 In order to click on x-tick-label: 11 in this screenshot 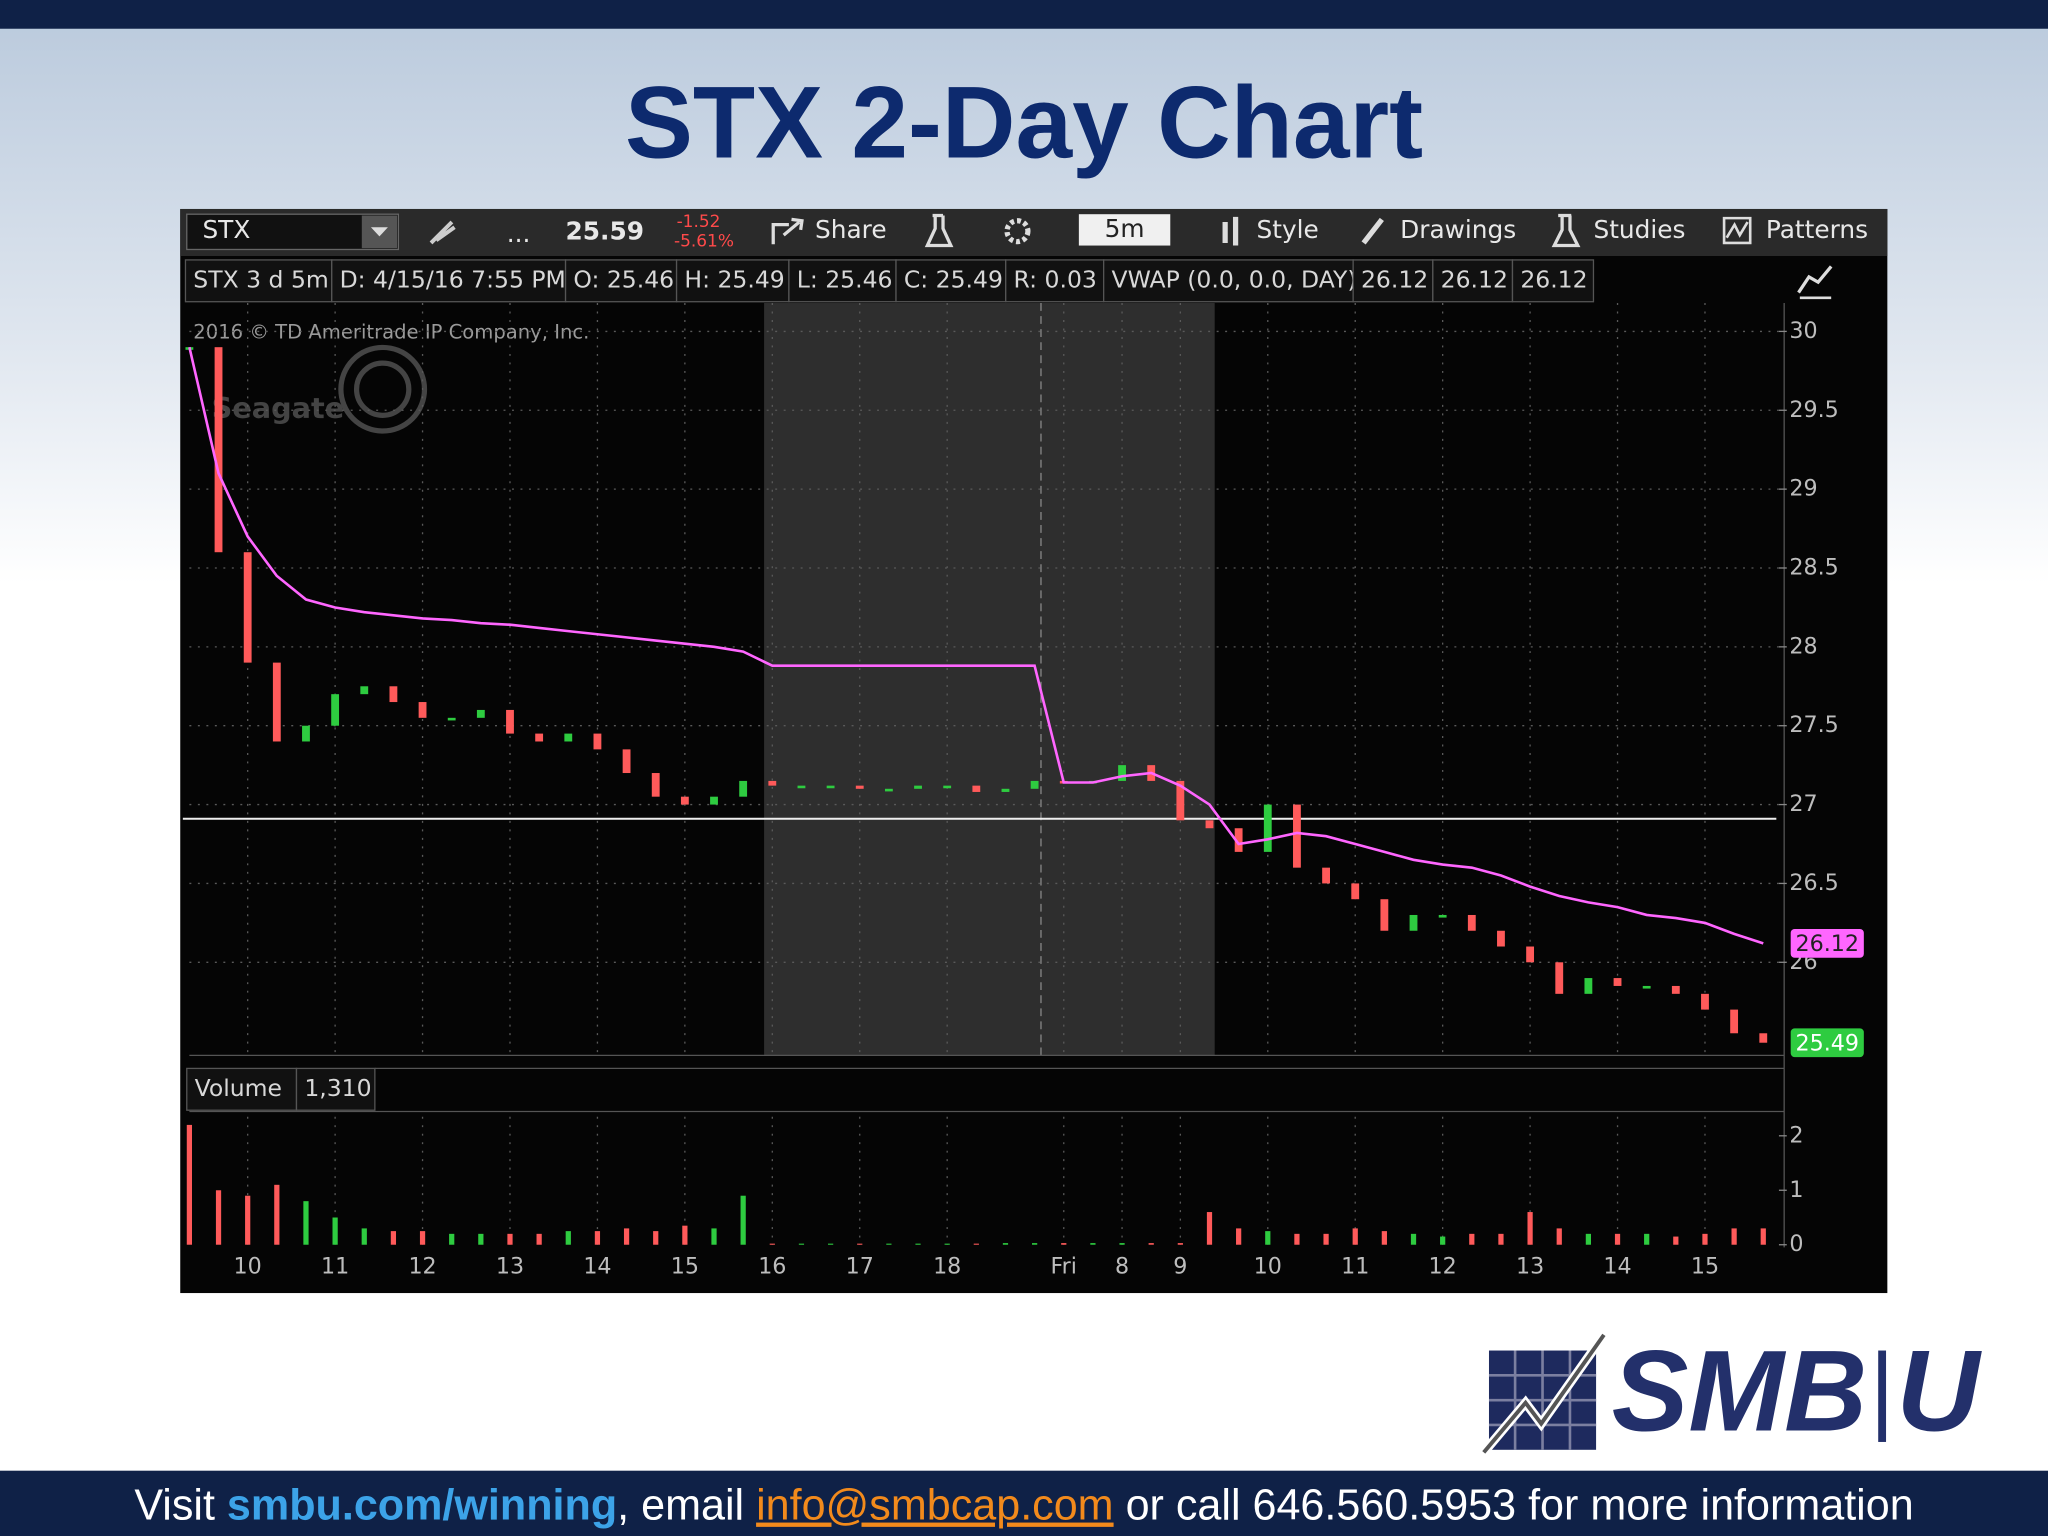, I will do `click(1355, 1266)`.